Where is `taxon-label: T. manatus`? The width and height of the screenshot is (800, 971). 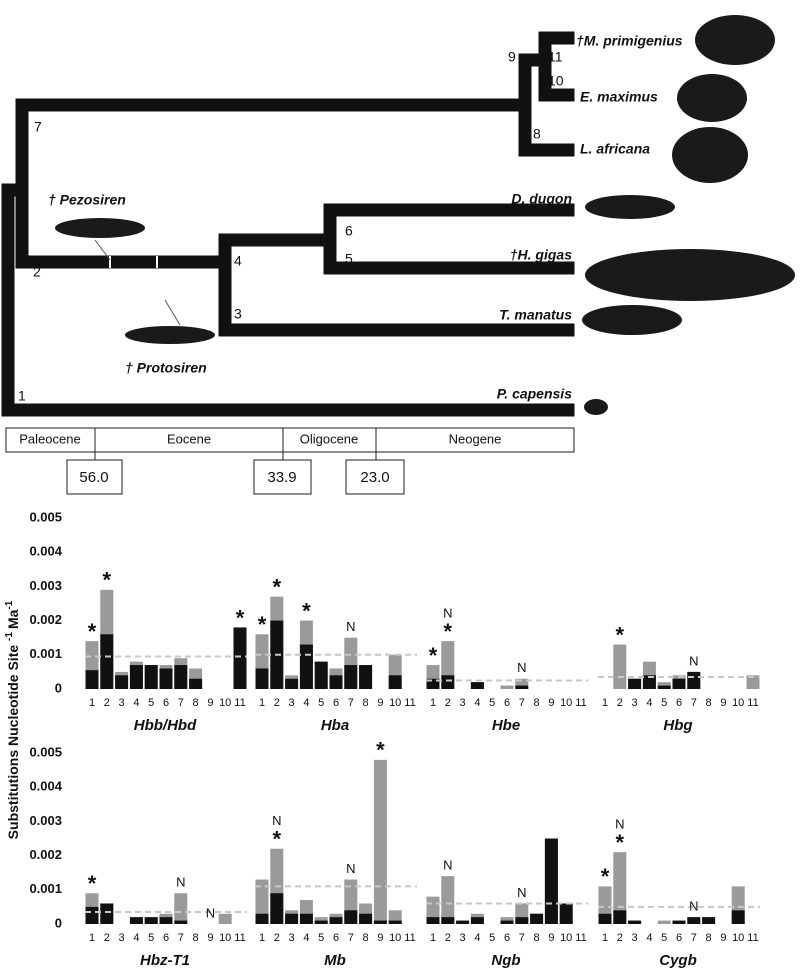 taxon-label: T. manatus is located at coordinates (535, 315).